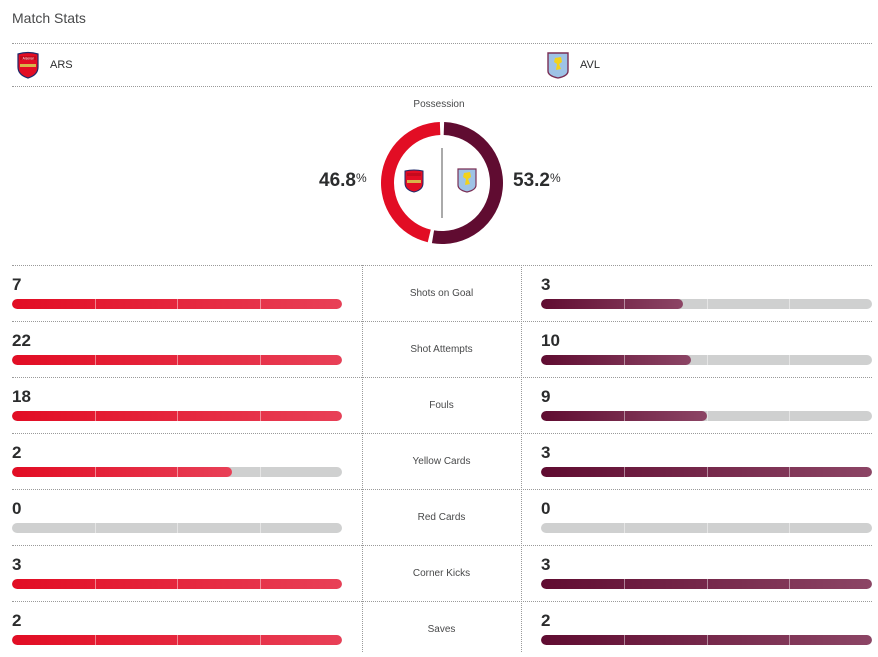  Describe the element at coordinates (537, 180) in the screenshot. I see `away-possession-value: 53.2%` at that location.